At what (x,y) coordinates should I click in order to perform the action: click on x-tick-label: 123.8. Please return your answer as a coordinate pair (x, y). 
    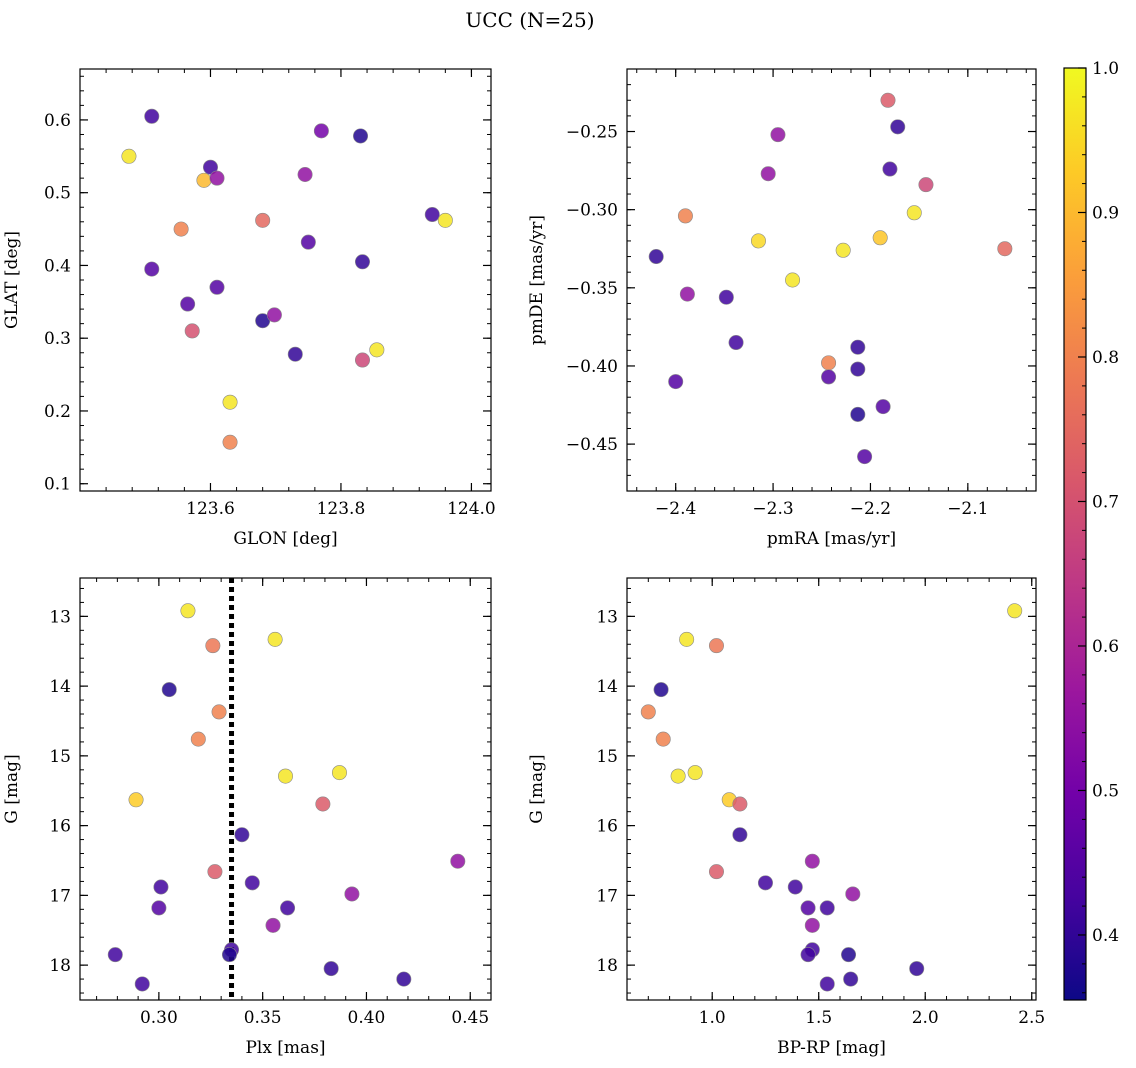
    Looking at the image, I should click on (341, 509).